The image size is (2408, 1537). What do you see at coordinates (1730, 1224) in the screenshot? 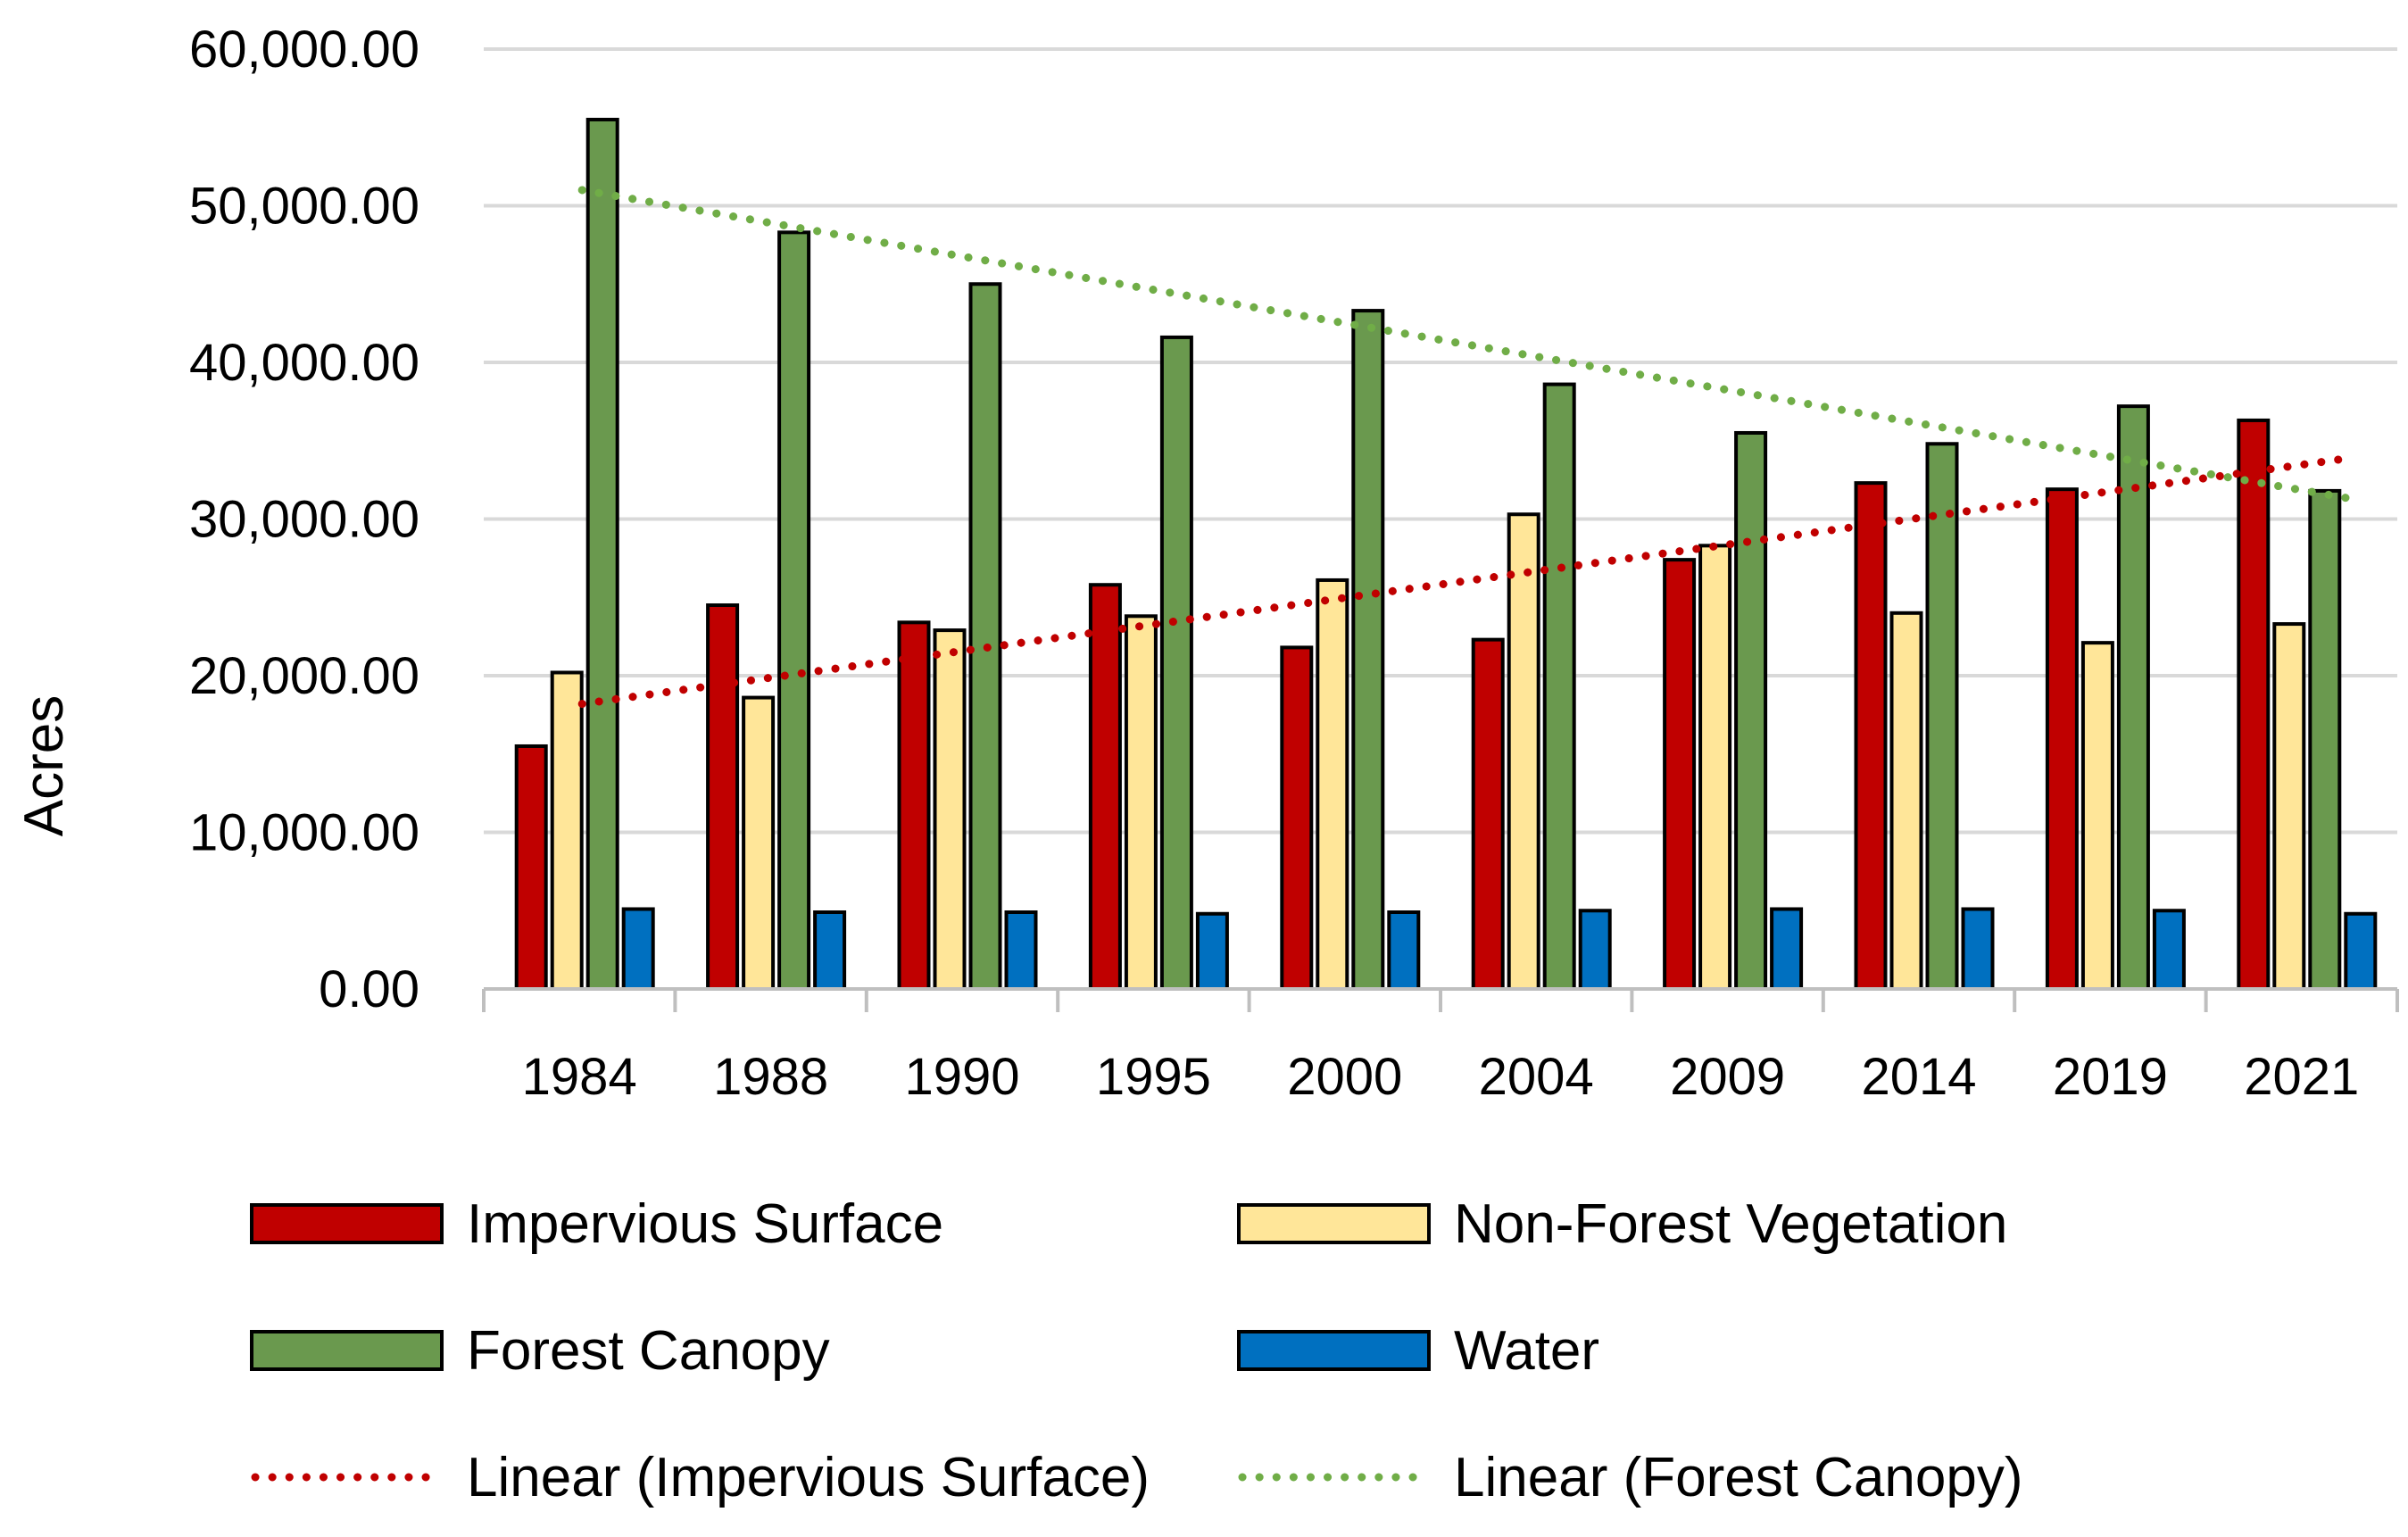
I see `legend-label-non-forest-vegetation: Non-Forest Vegetation` at bounding box center [1730, 1224].